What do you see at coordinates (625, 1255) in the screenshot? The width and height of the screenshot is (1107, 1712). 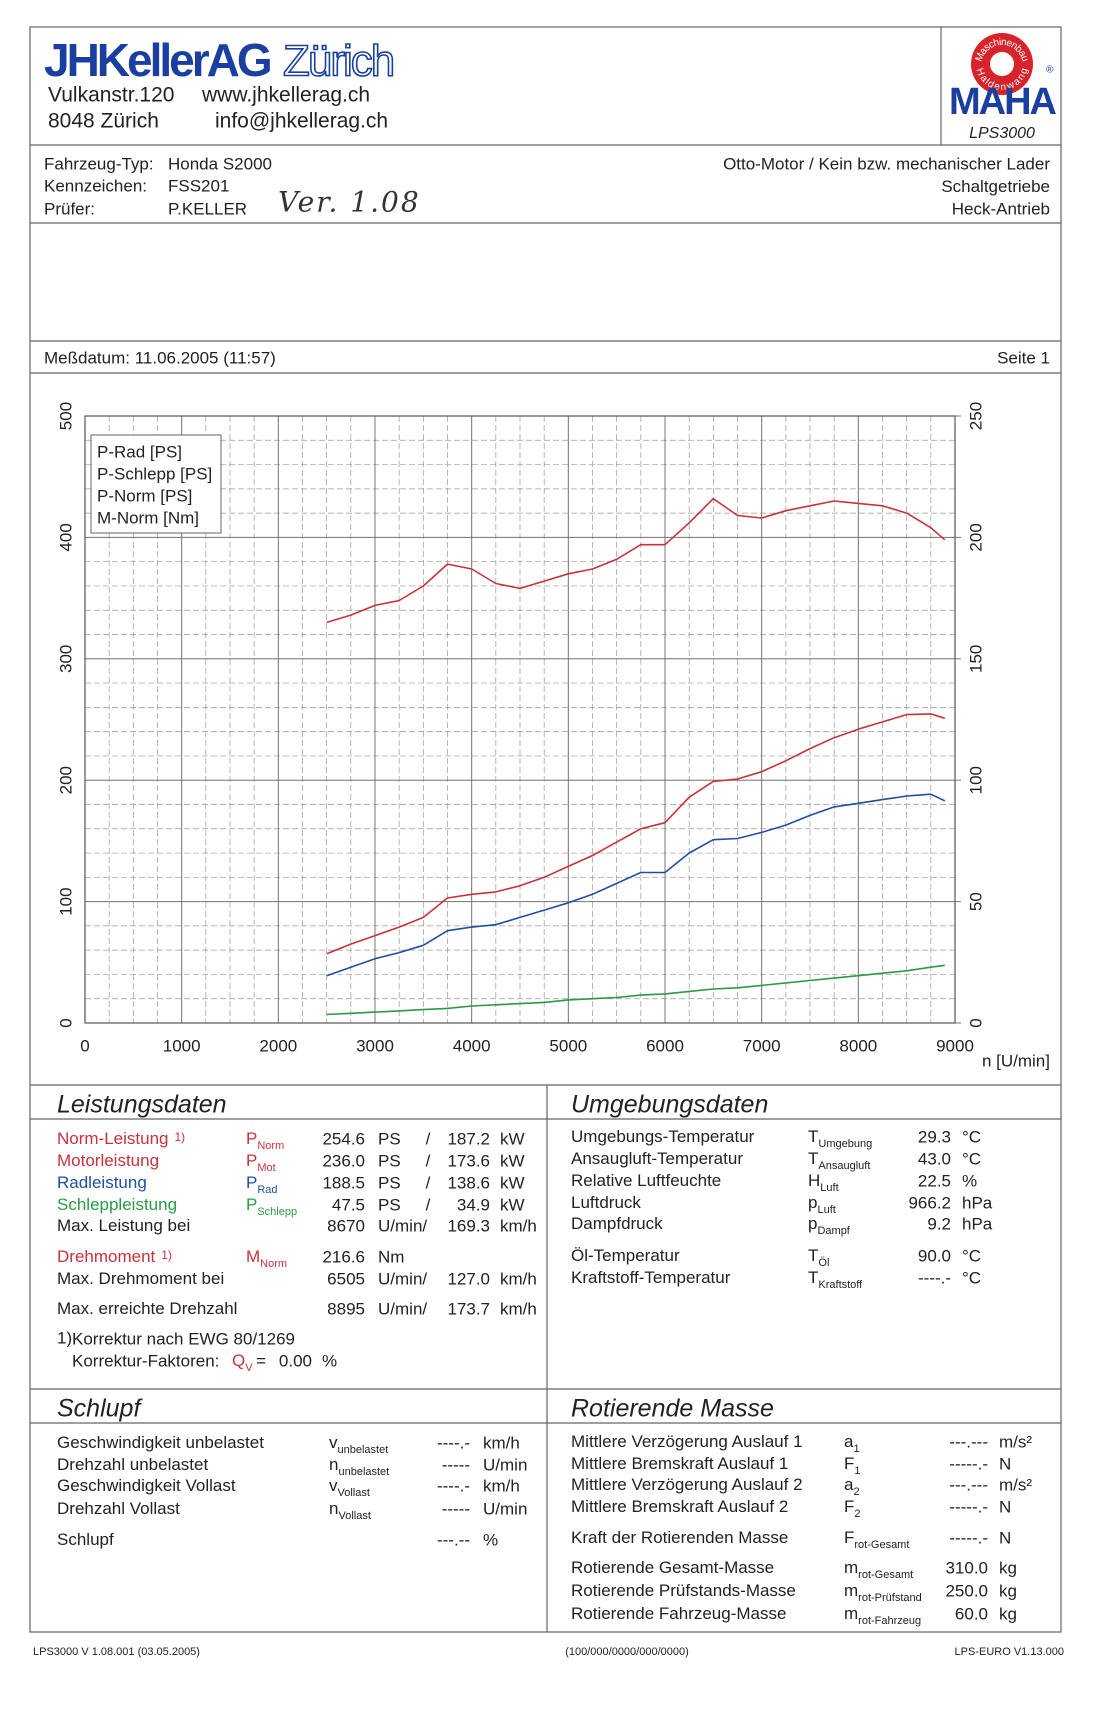 I see `row-label: Öl-Temperatur` at bounding box center [625, 1255].